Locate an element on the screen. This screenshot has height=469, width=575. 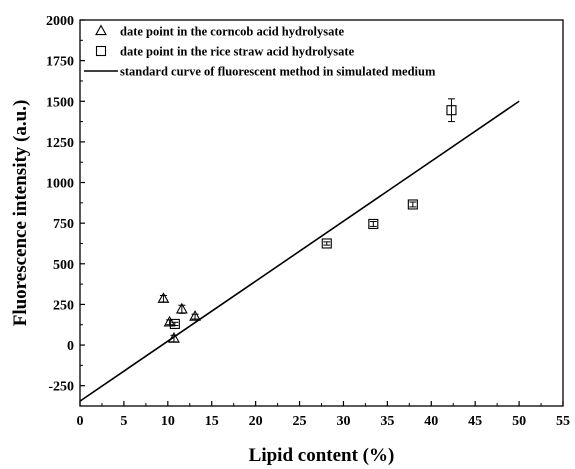
y-tick-label: 1750 is located at coordinates (60, 62).